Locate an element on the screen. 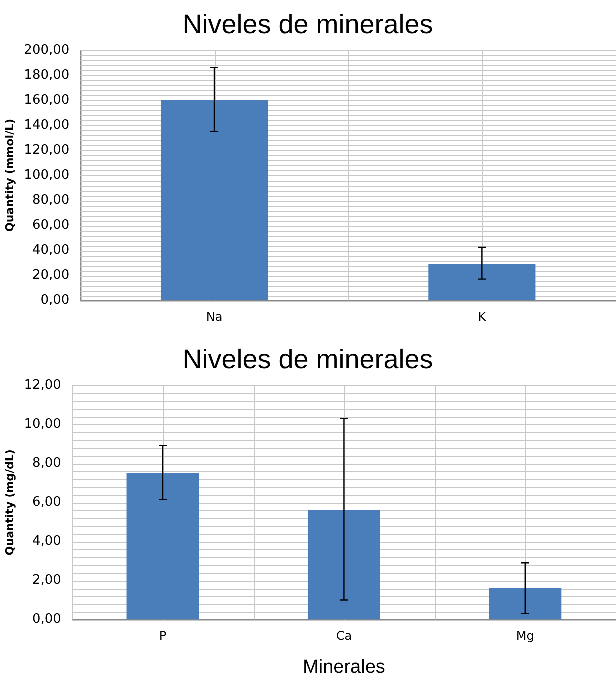  y-tick-label: 12,00 is located at coordinates (43, 385).